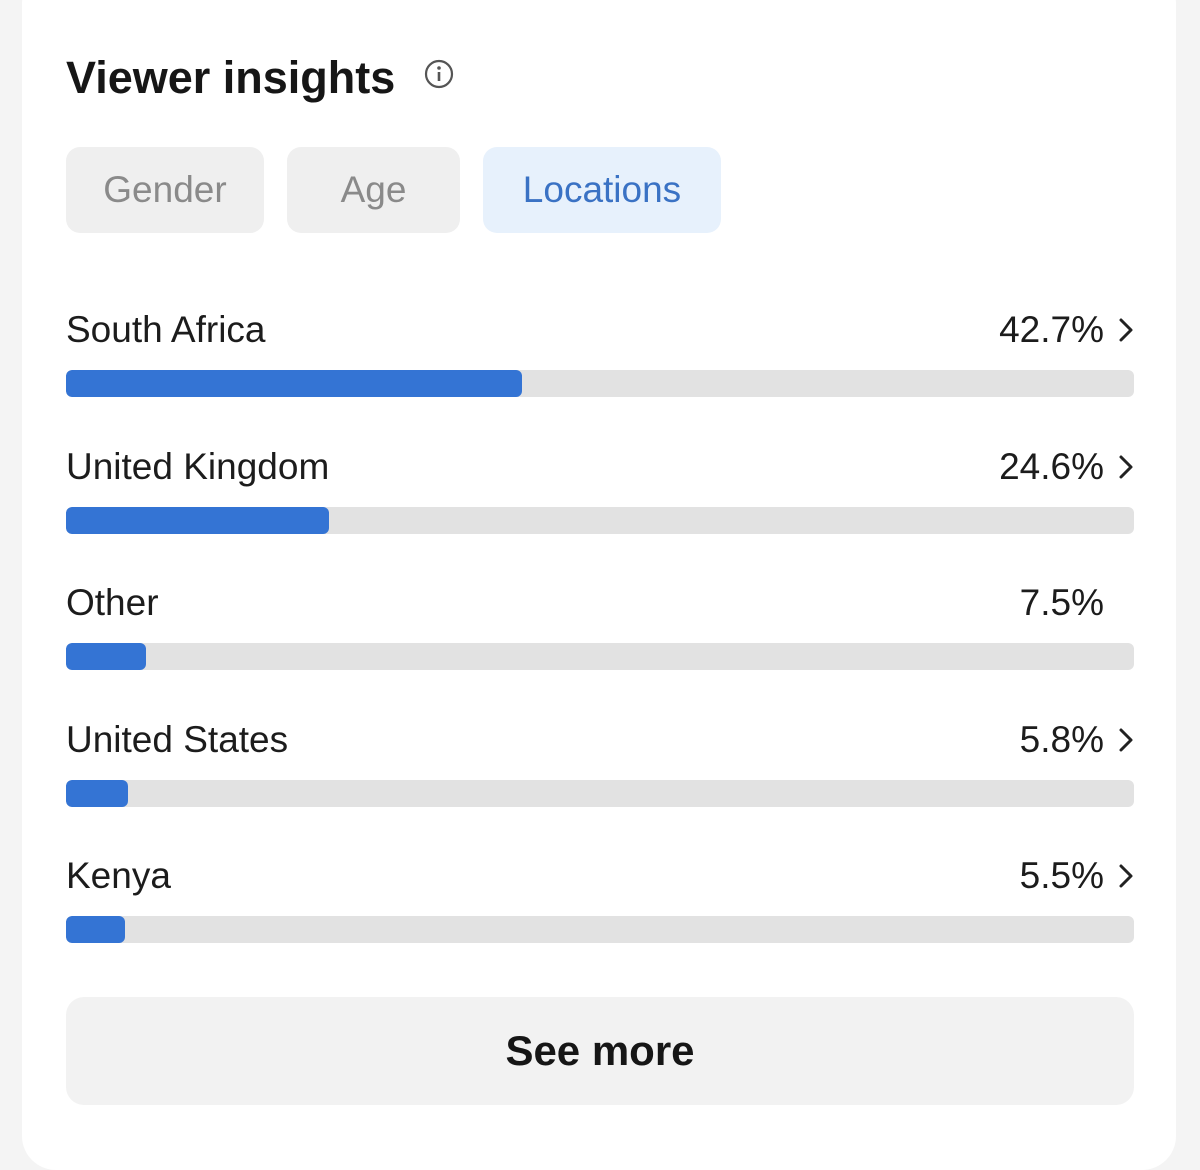 Image resolution: width=1200 pixels, height=1170 pixels. What do you see at coordinates (177, 739) in the screenshot?
I see `location-name: United States` at bounding box center [177, 739].